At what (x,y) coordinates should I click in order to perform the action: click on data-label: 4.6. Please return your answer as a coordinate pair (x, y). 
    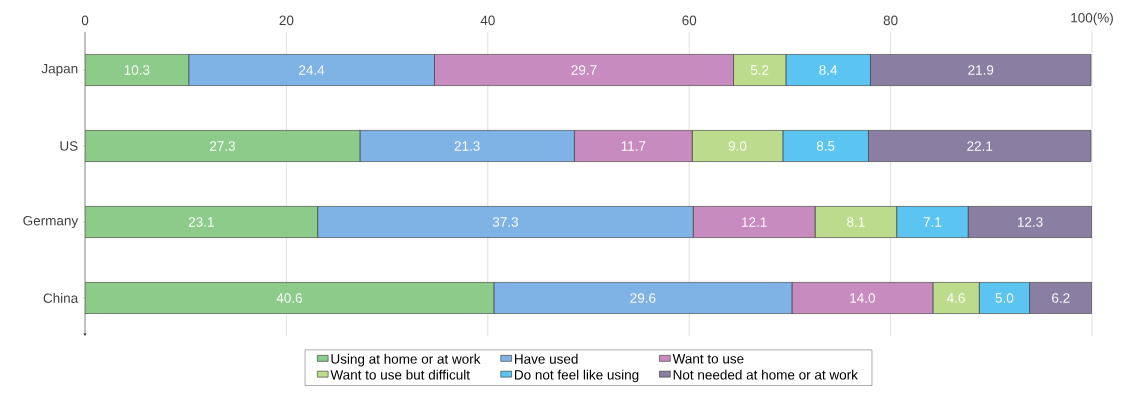
    Looking at the image, I should click on (955, 298).